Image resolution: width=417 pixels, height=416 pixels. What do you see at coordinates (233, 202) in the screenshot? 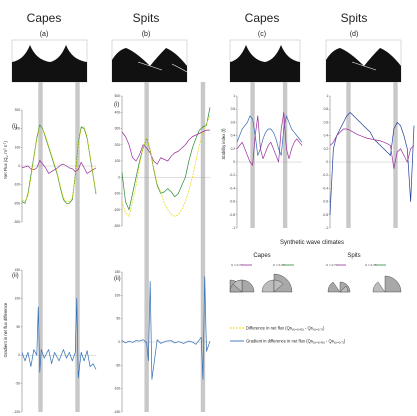
I see `ytick-label-c-2: -0.6` at bounding box center [233, 202].